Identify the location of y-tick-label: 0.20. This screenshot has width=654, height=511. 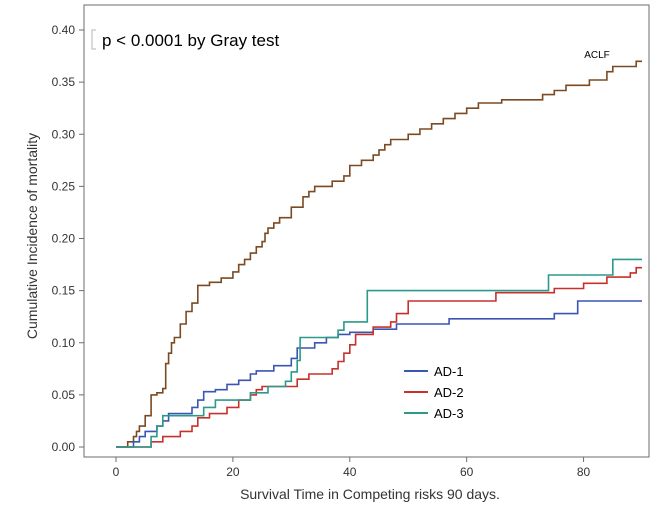
(64, 239).